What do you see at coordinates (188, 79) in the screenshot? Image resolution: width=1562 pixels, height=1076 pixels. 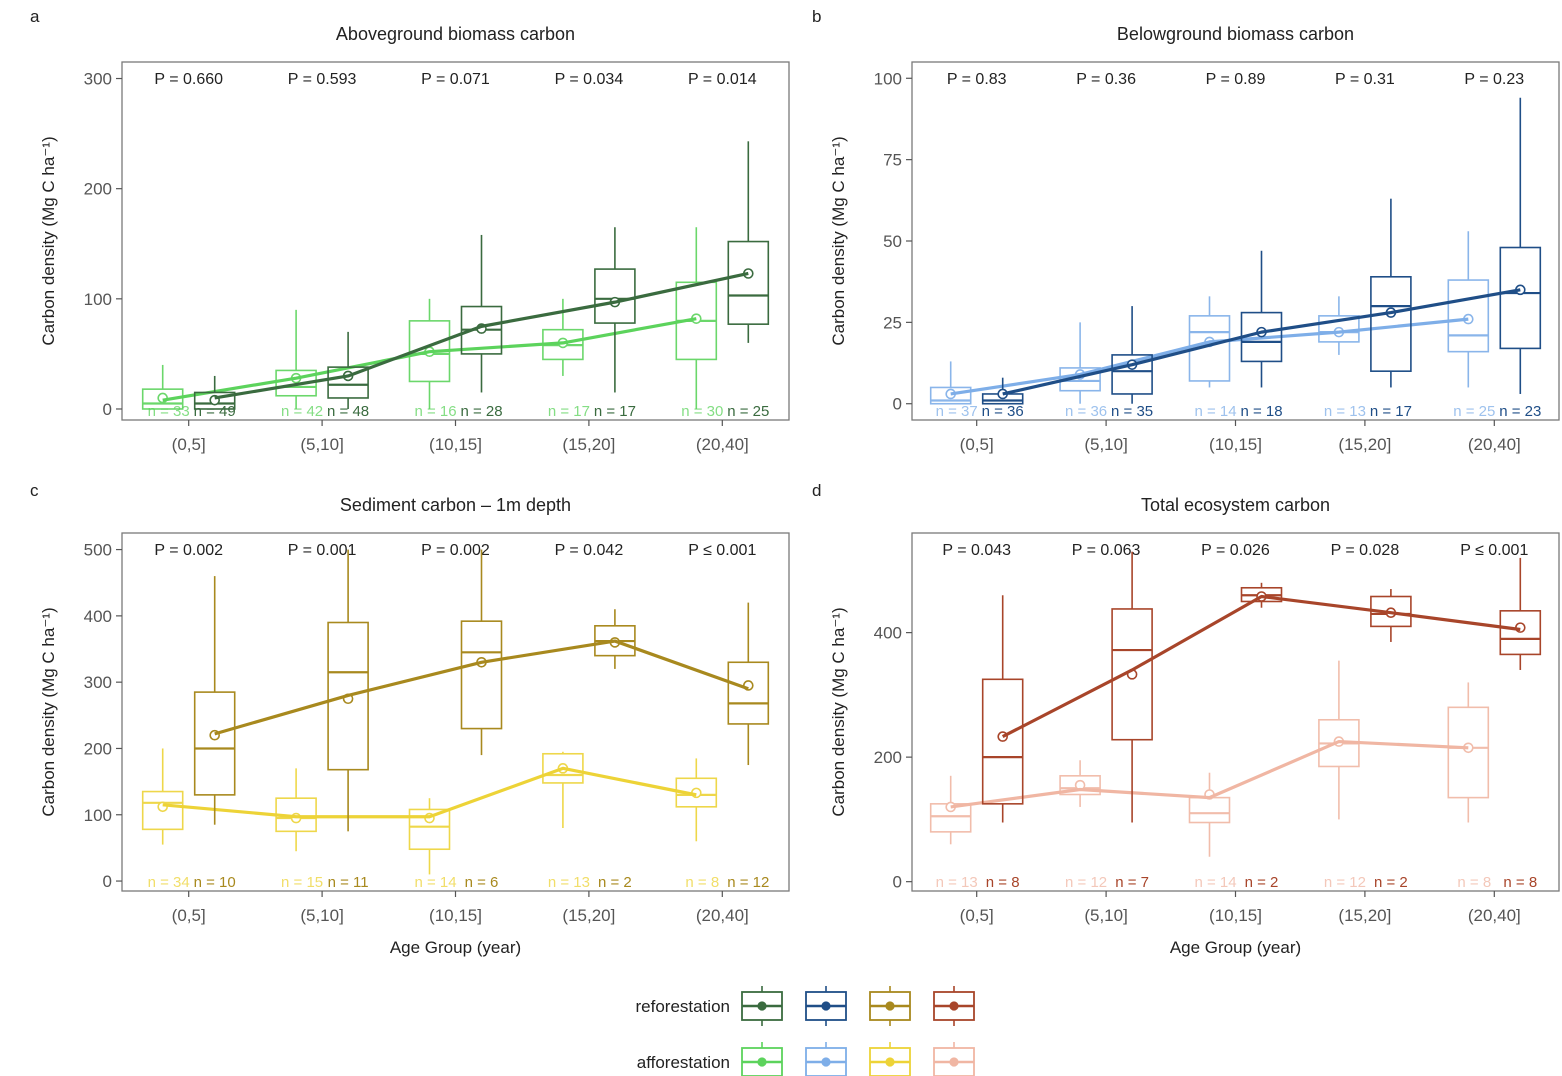 I see `p-value-label: P = 0.660` at bounding box center [188, 79].